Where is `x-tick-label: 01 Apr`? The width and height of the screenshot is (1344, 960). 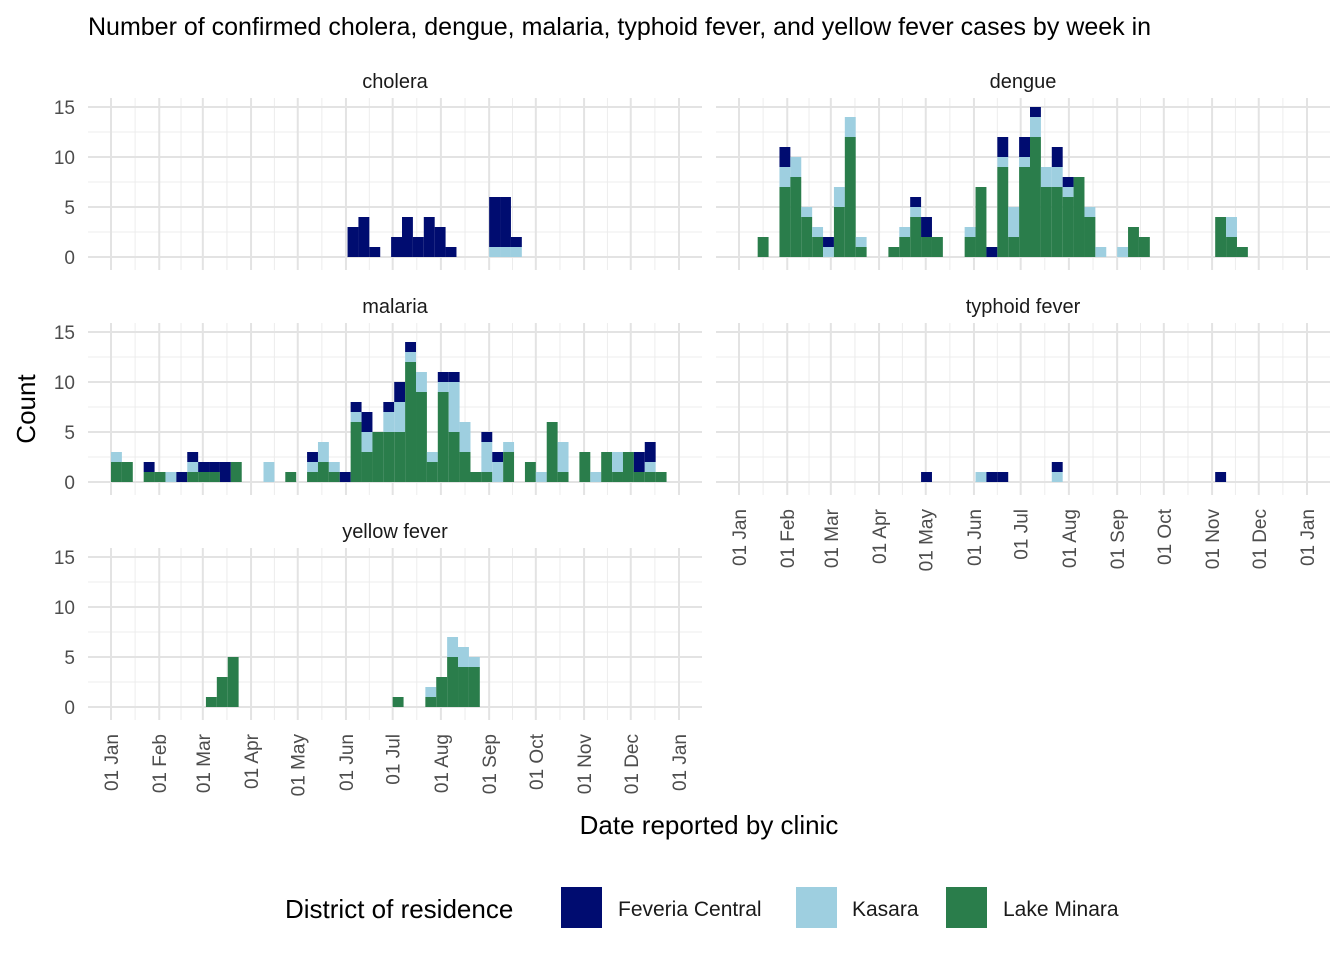 x-tick-label: 01 Apr is located at coordinates (880, 536).